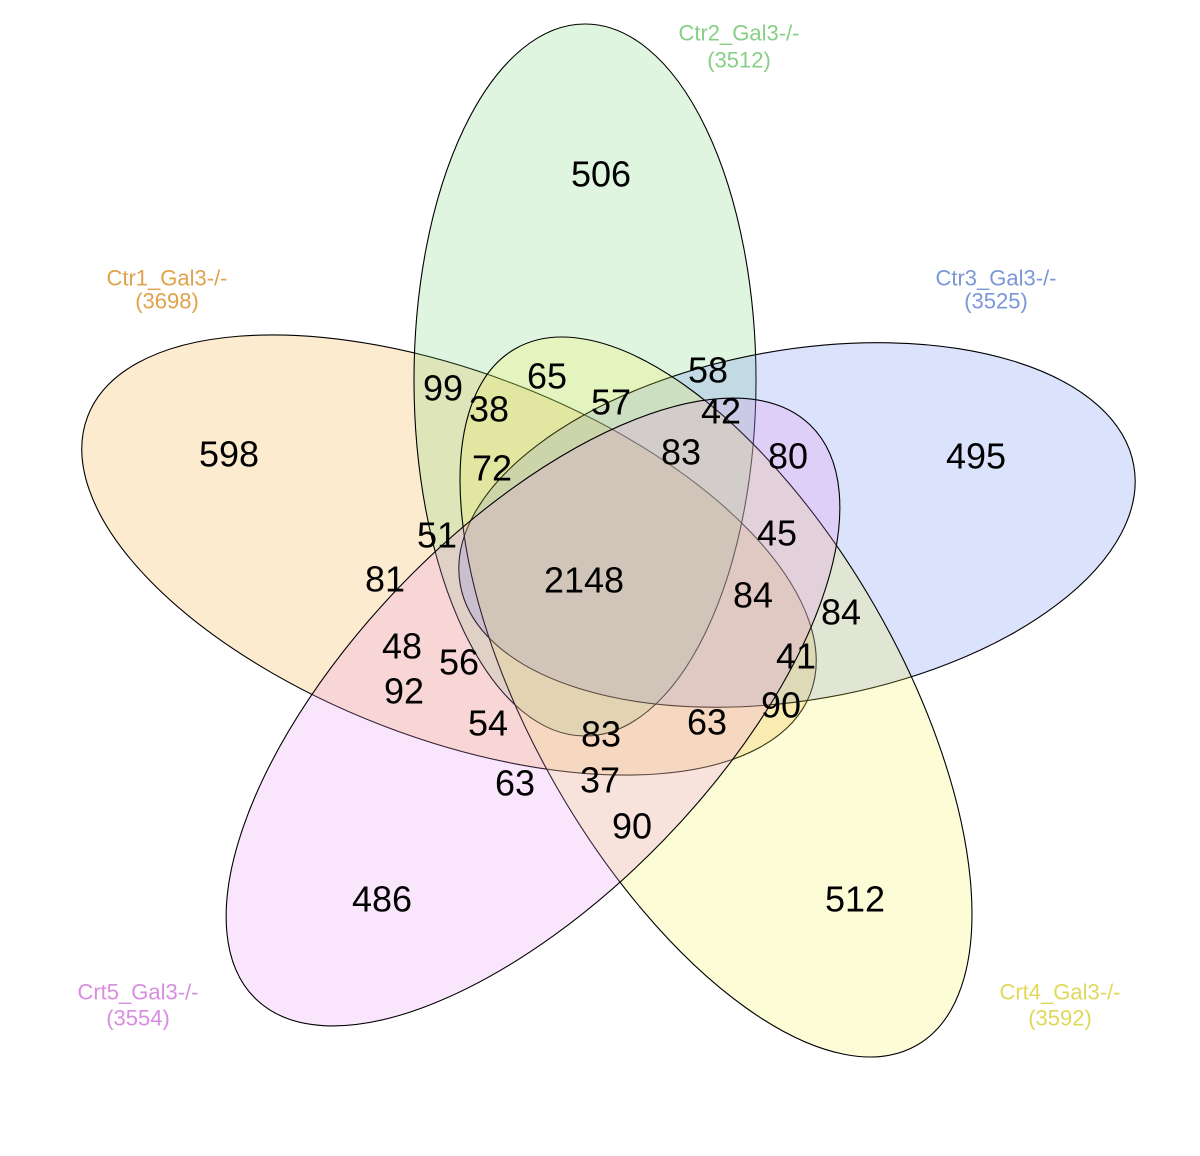  What do you see at coordinates (382, 899) in the screenshot?
I see `region-count: 486` at bounding box center [382, 899].